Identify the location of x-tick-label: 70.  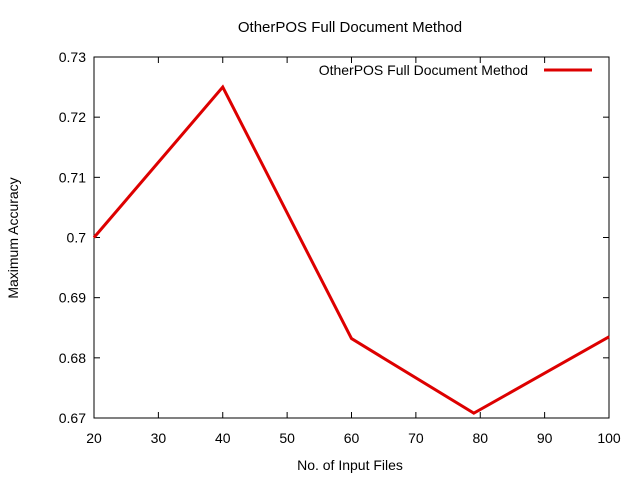
(416, 438).